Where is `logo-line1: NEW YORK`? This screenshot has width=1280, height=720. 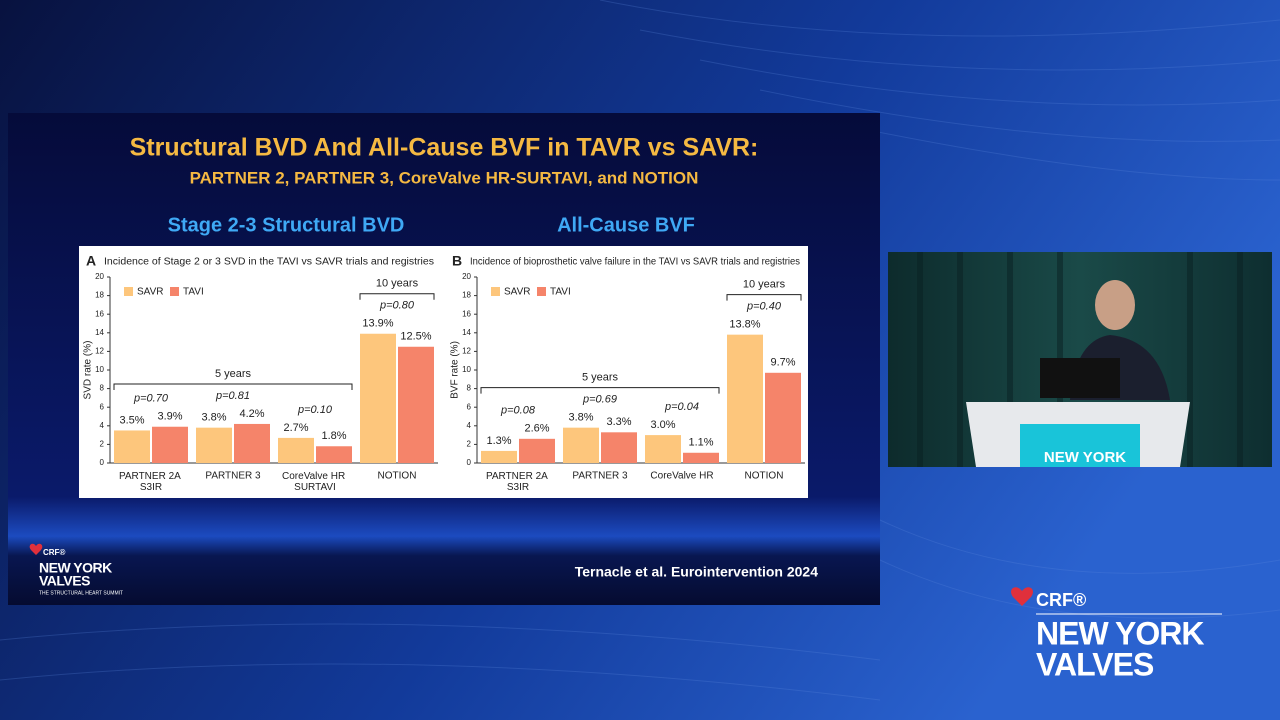 logo-line1: NEW YORK is located at coordinates (1120, 633).